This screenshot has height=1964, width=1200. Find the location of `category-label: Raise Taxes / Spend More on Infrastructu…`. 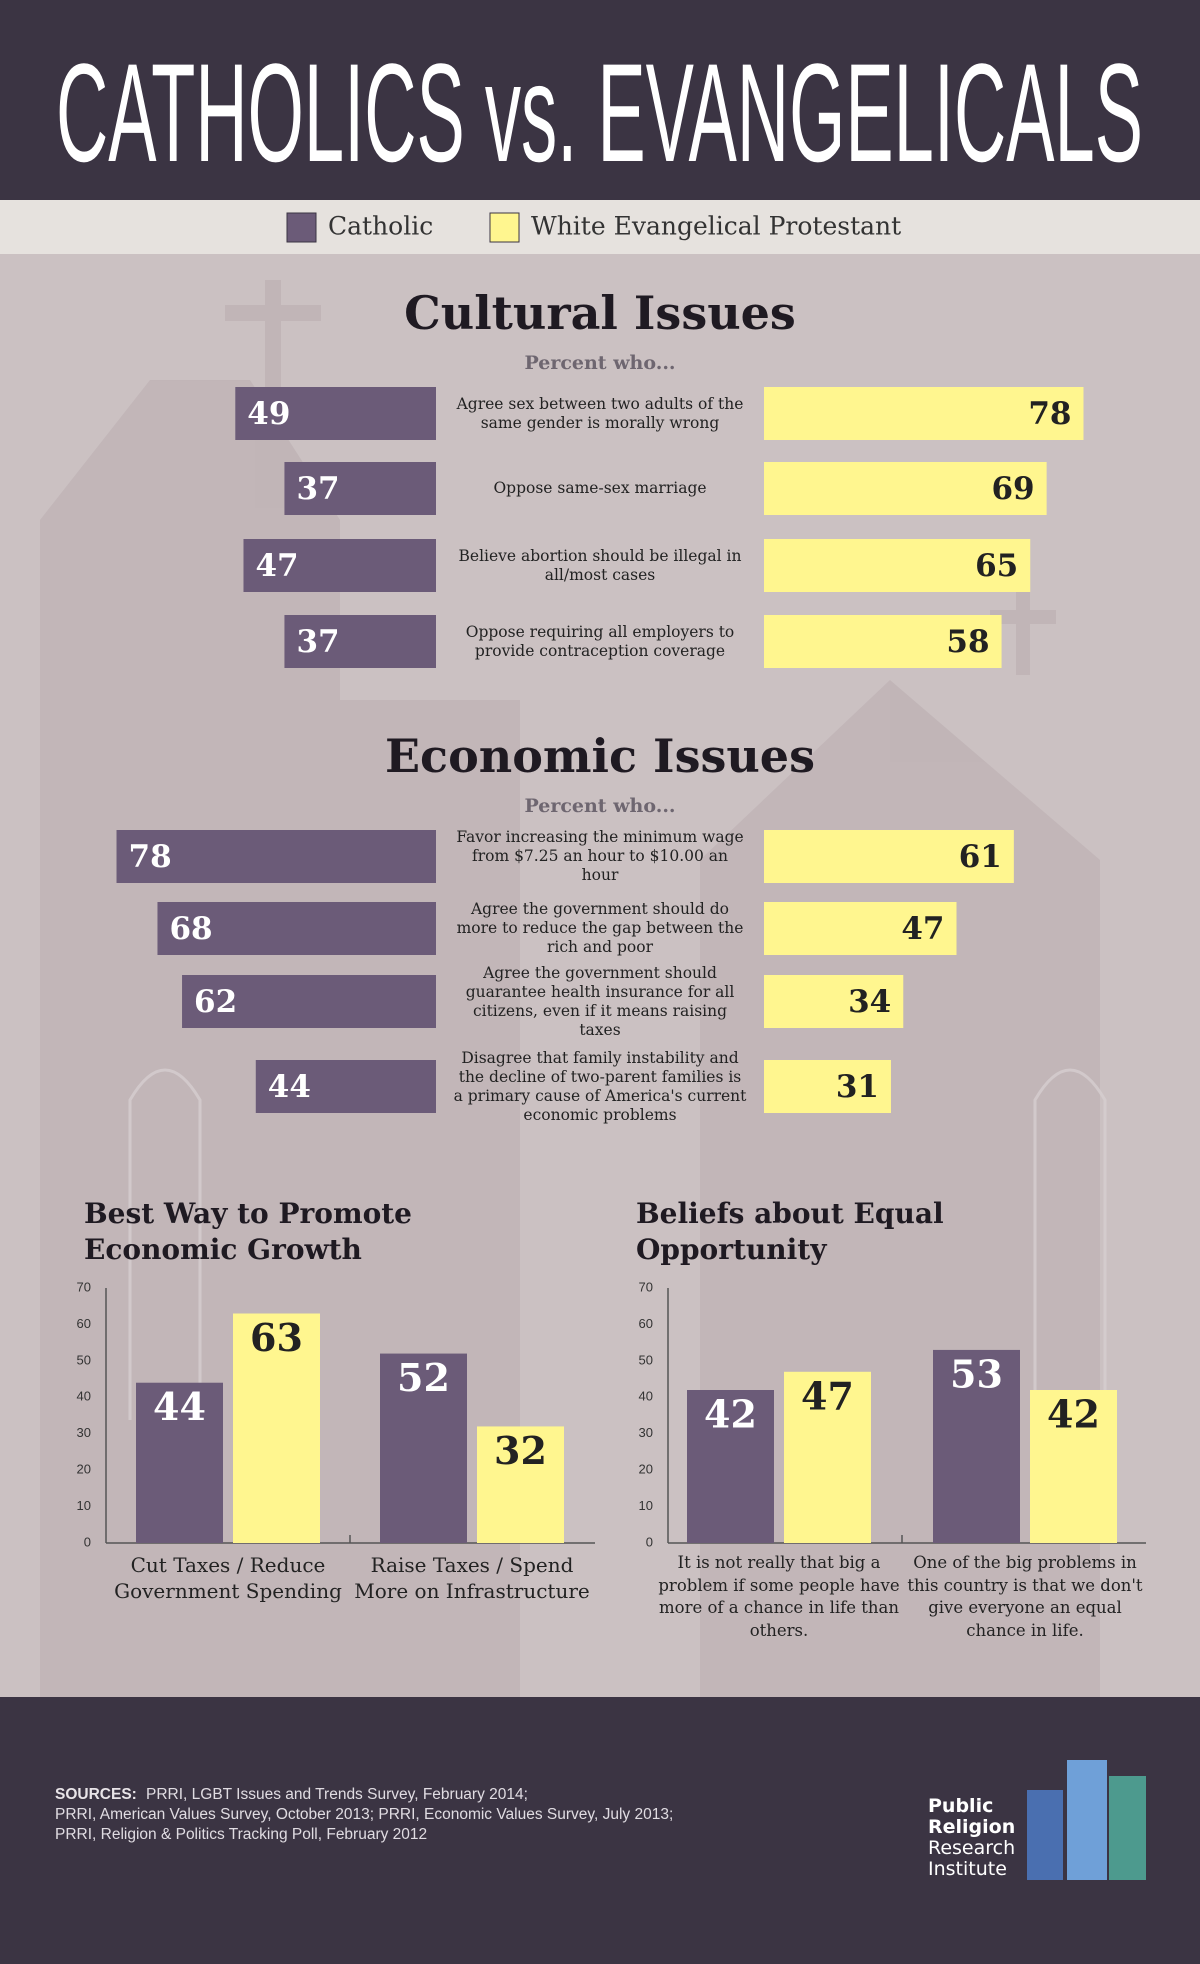

category-label: Raise Taxes / Spend More on Infrastructu… is located at coordinates (472, 1578).